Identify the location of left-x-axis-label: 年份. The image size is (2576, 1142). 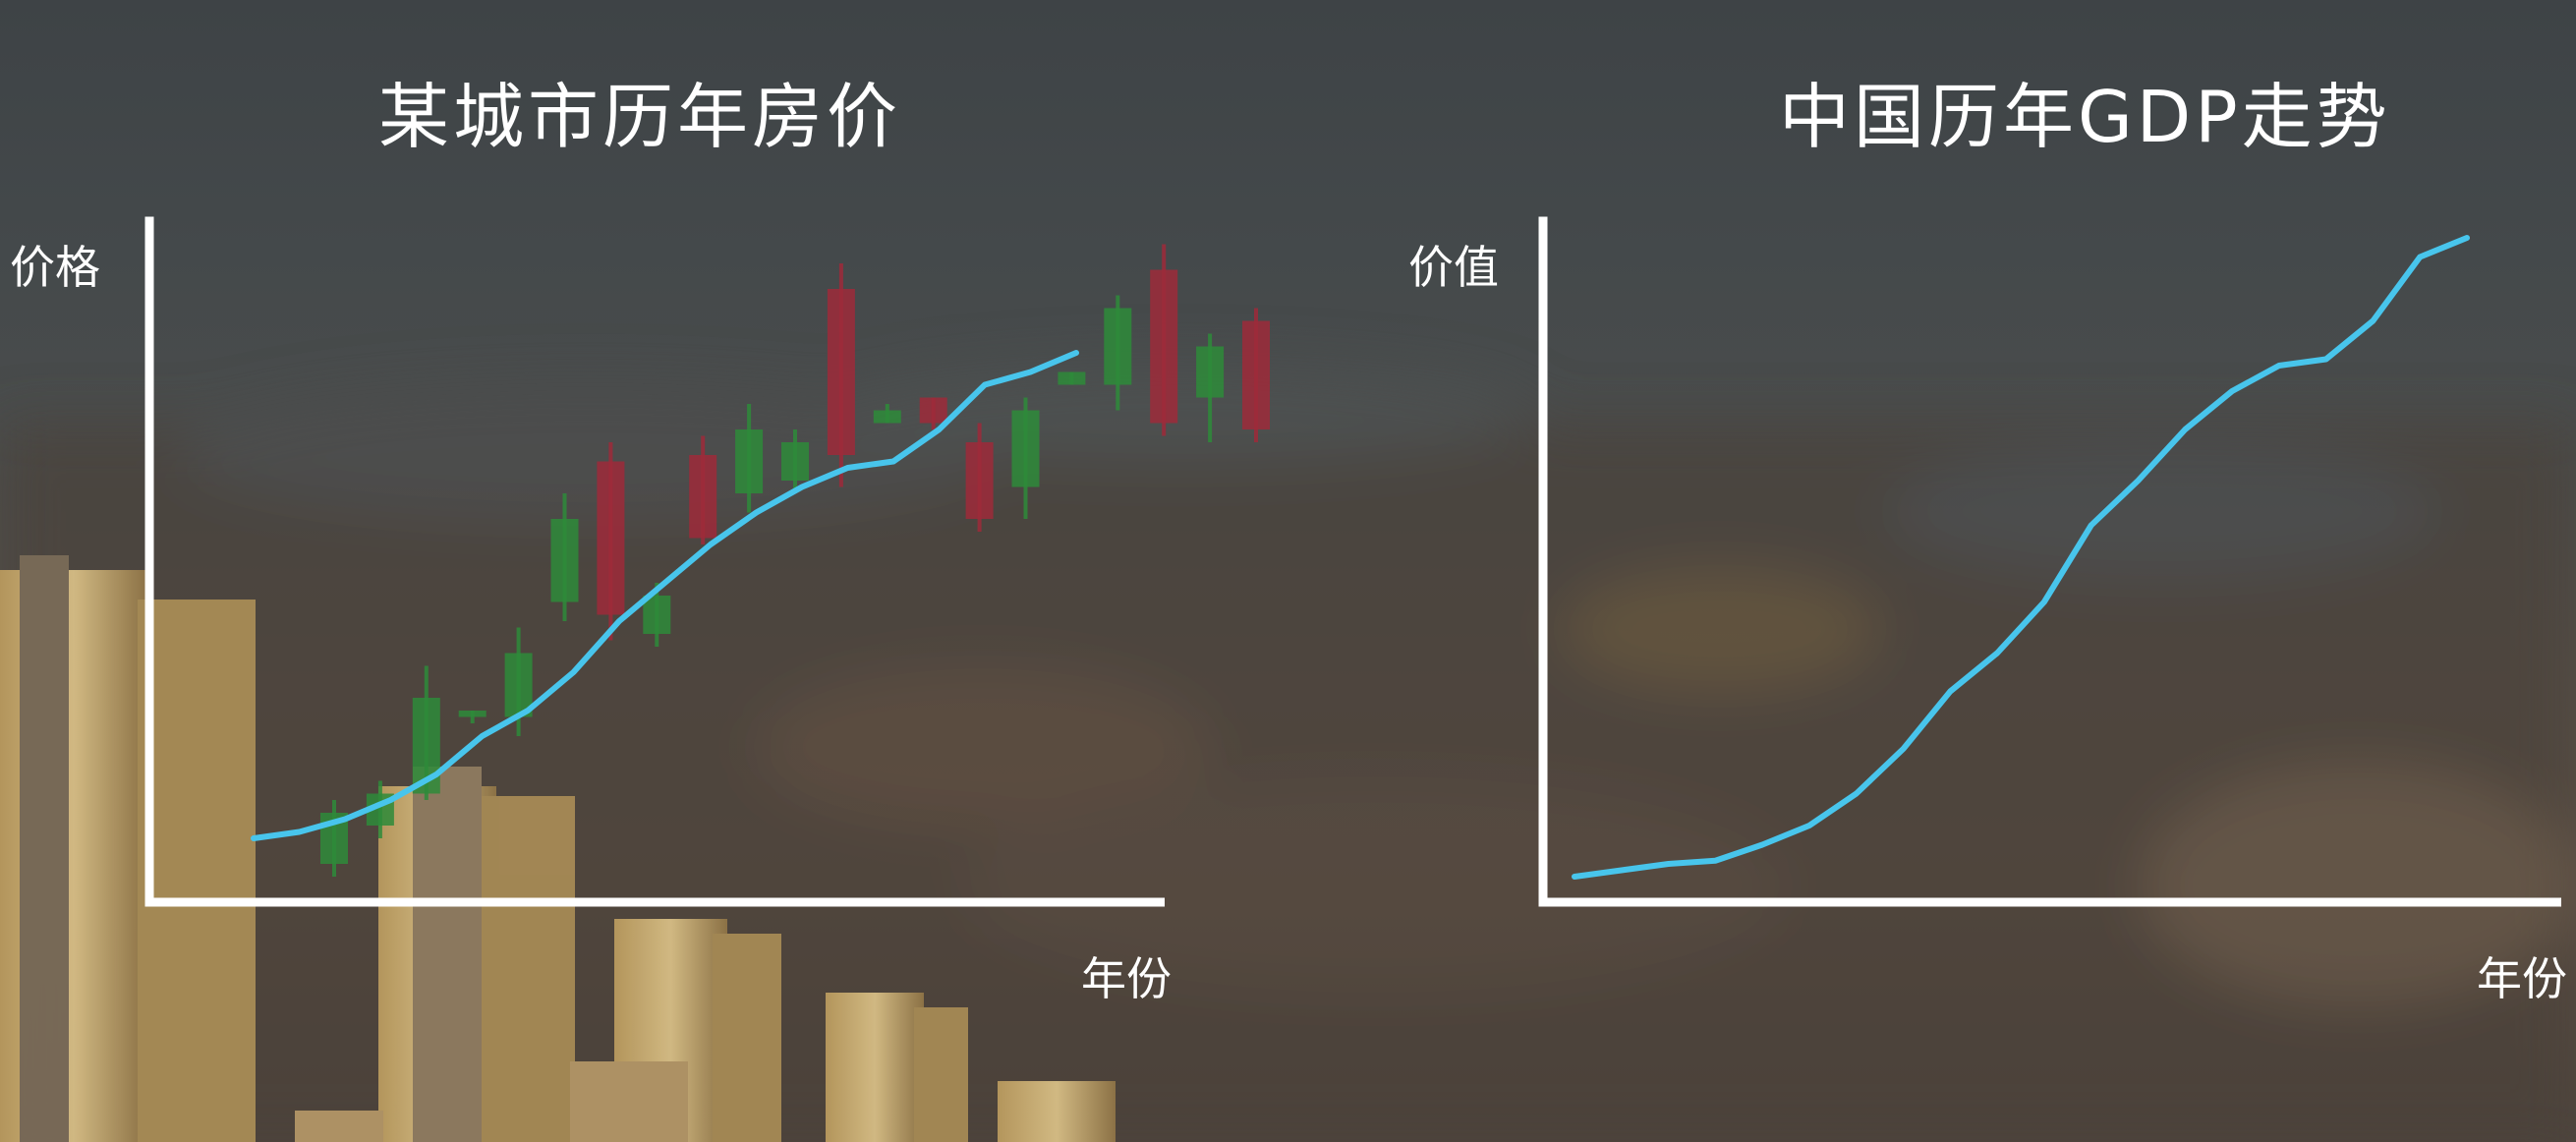
(1127, 979).